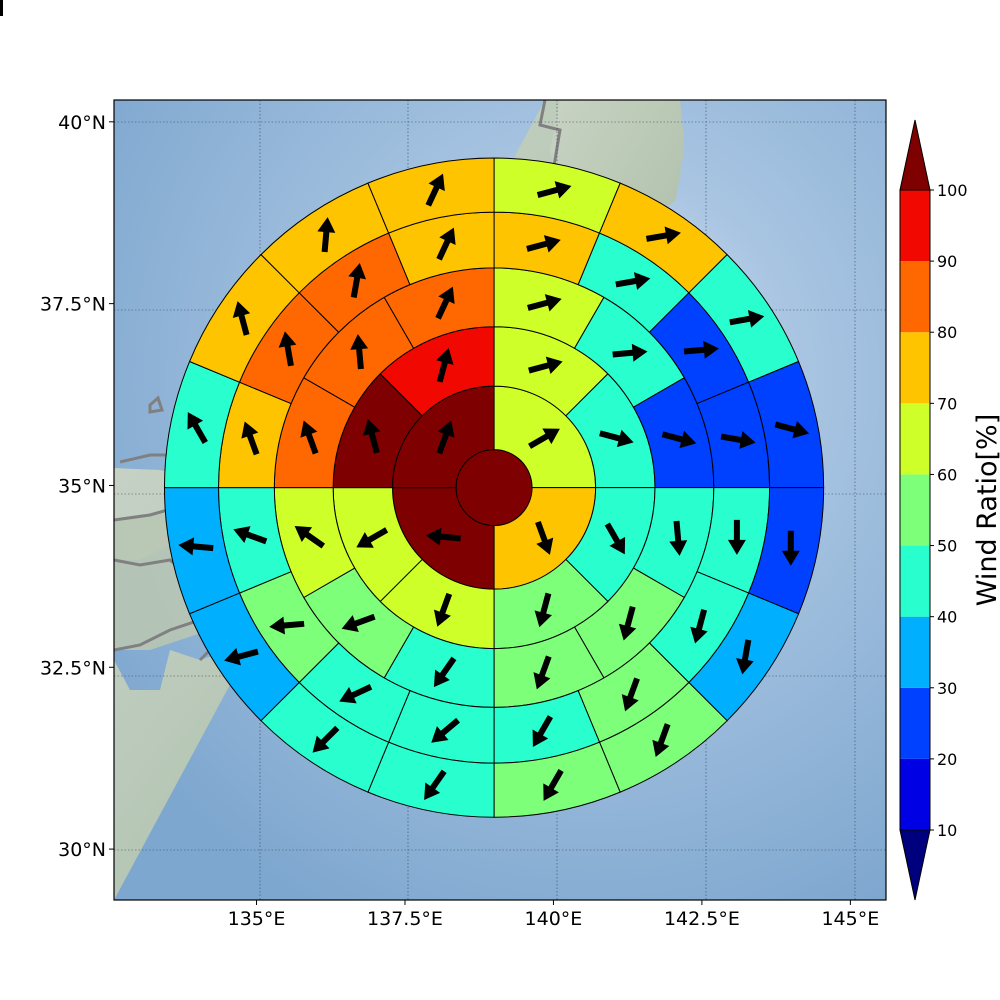 This screenshot has width=1000, height=1000. Describe the element at coordinates (947, 830) in the screenshot. I see `colorbar-tick-label: 10` at that location.